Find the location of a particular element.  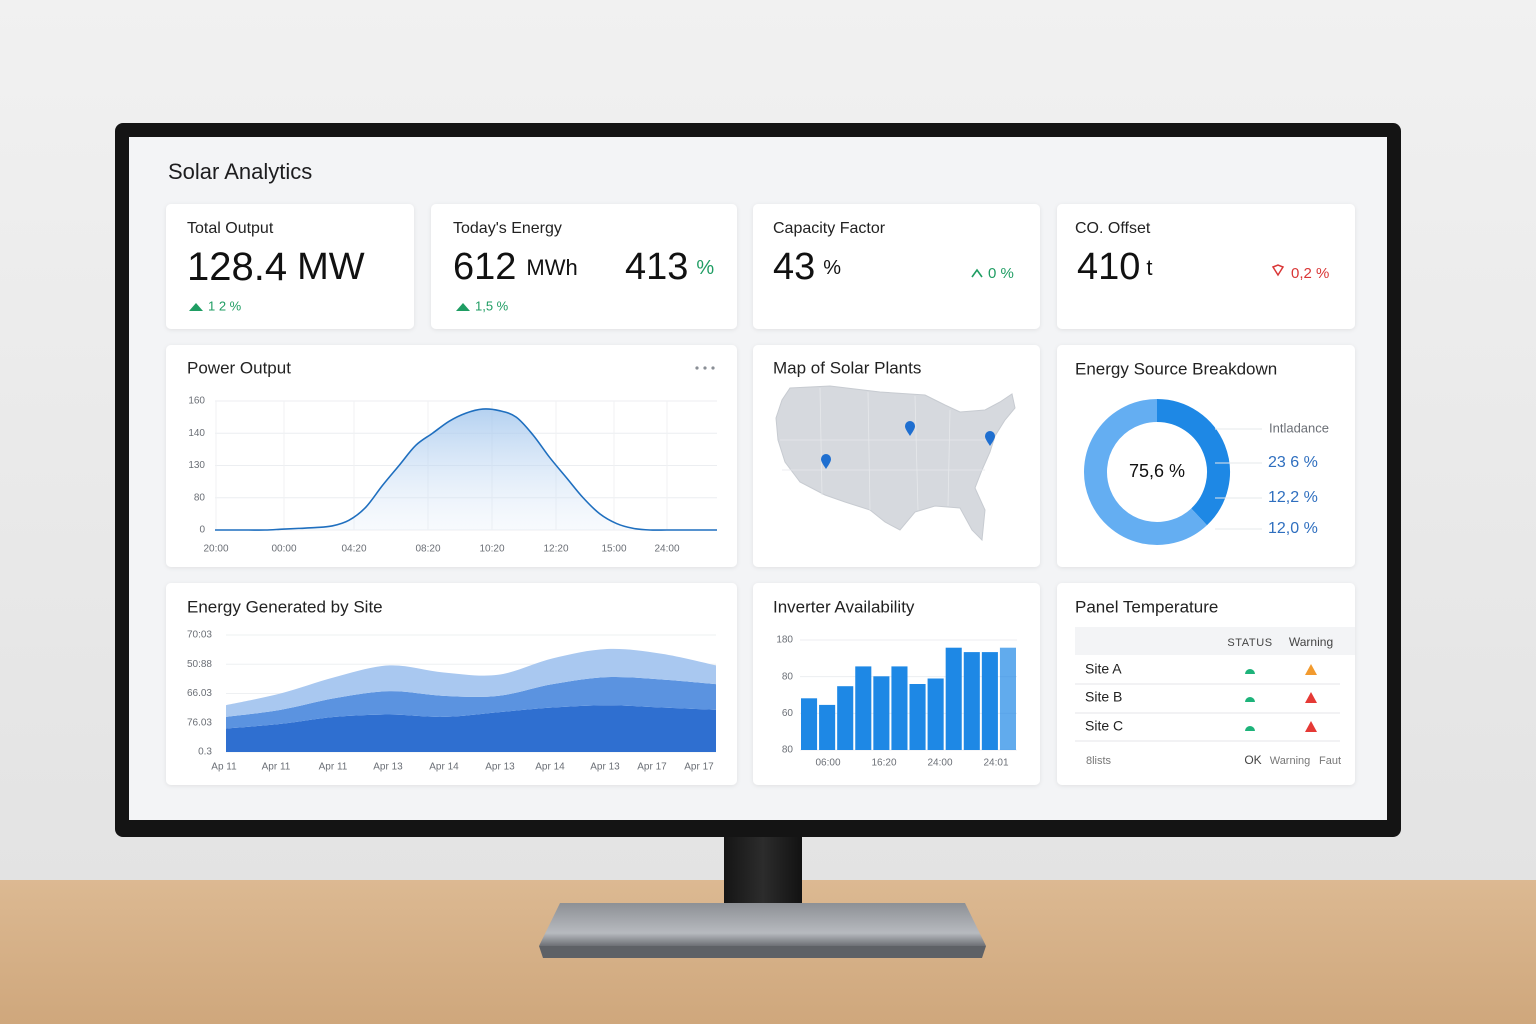

line-series is located at coordinates (465, 469).